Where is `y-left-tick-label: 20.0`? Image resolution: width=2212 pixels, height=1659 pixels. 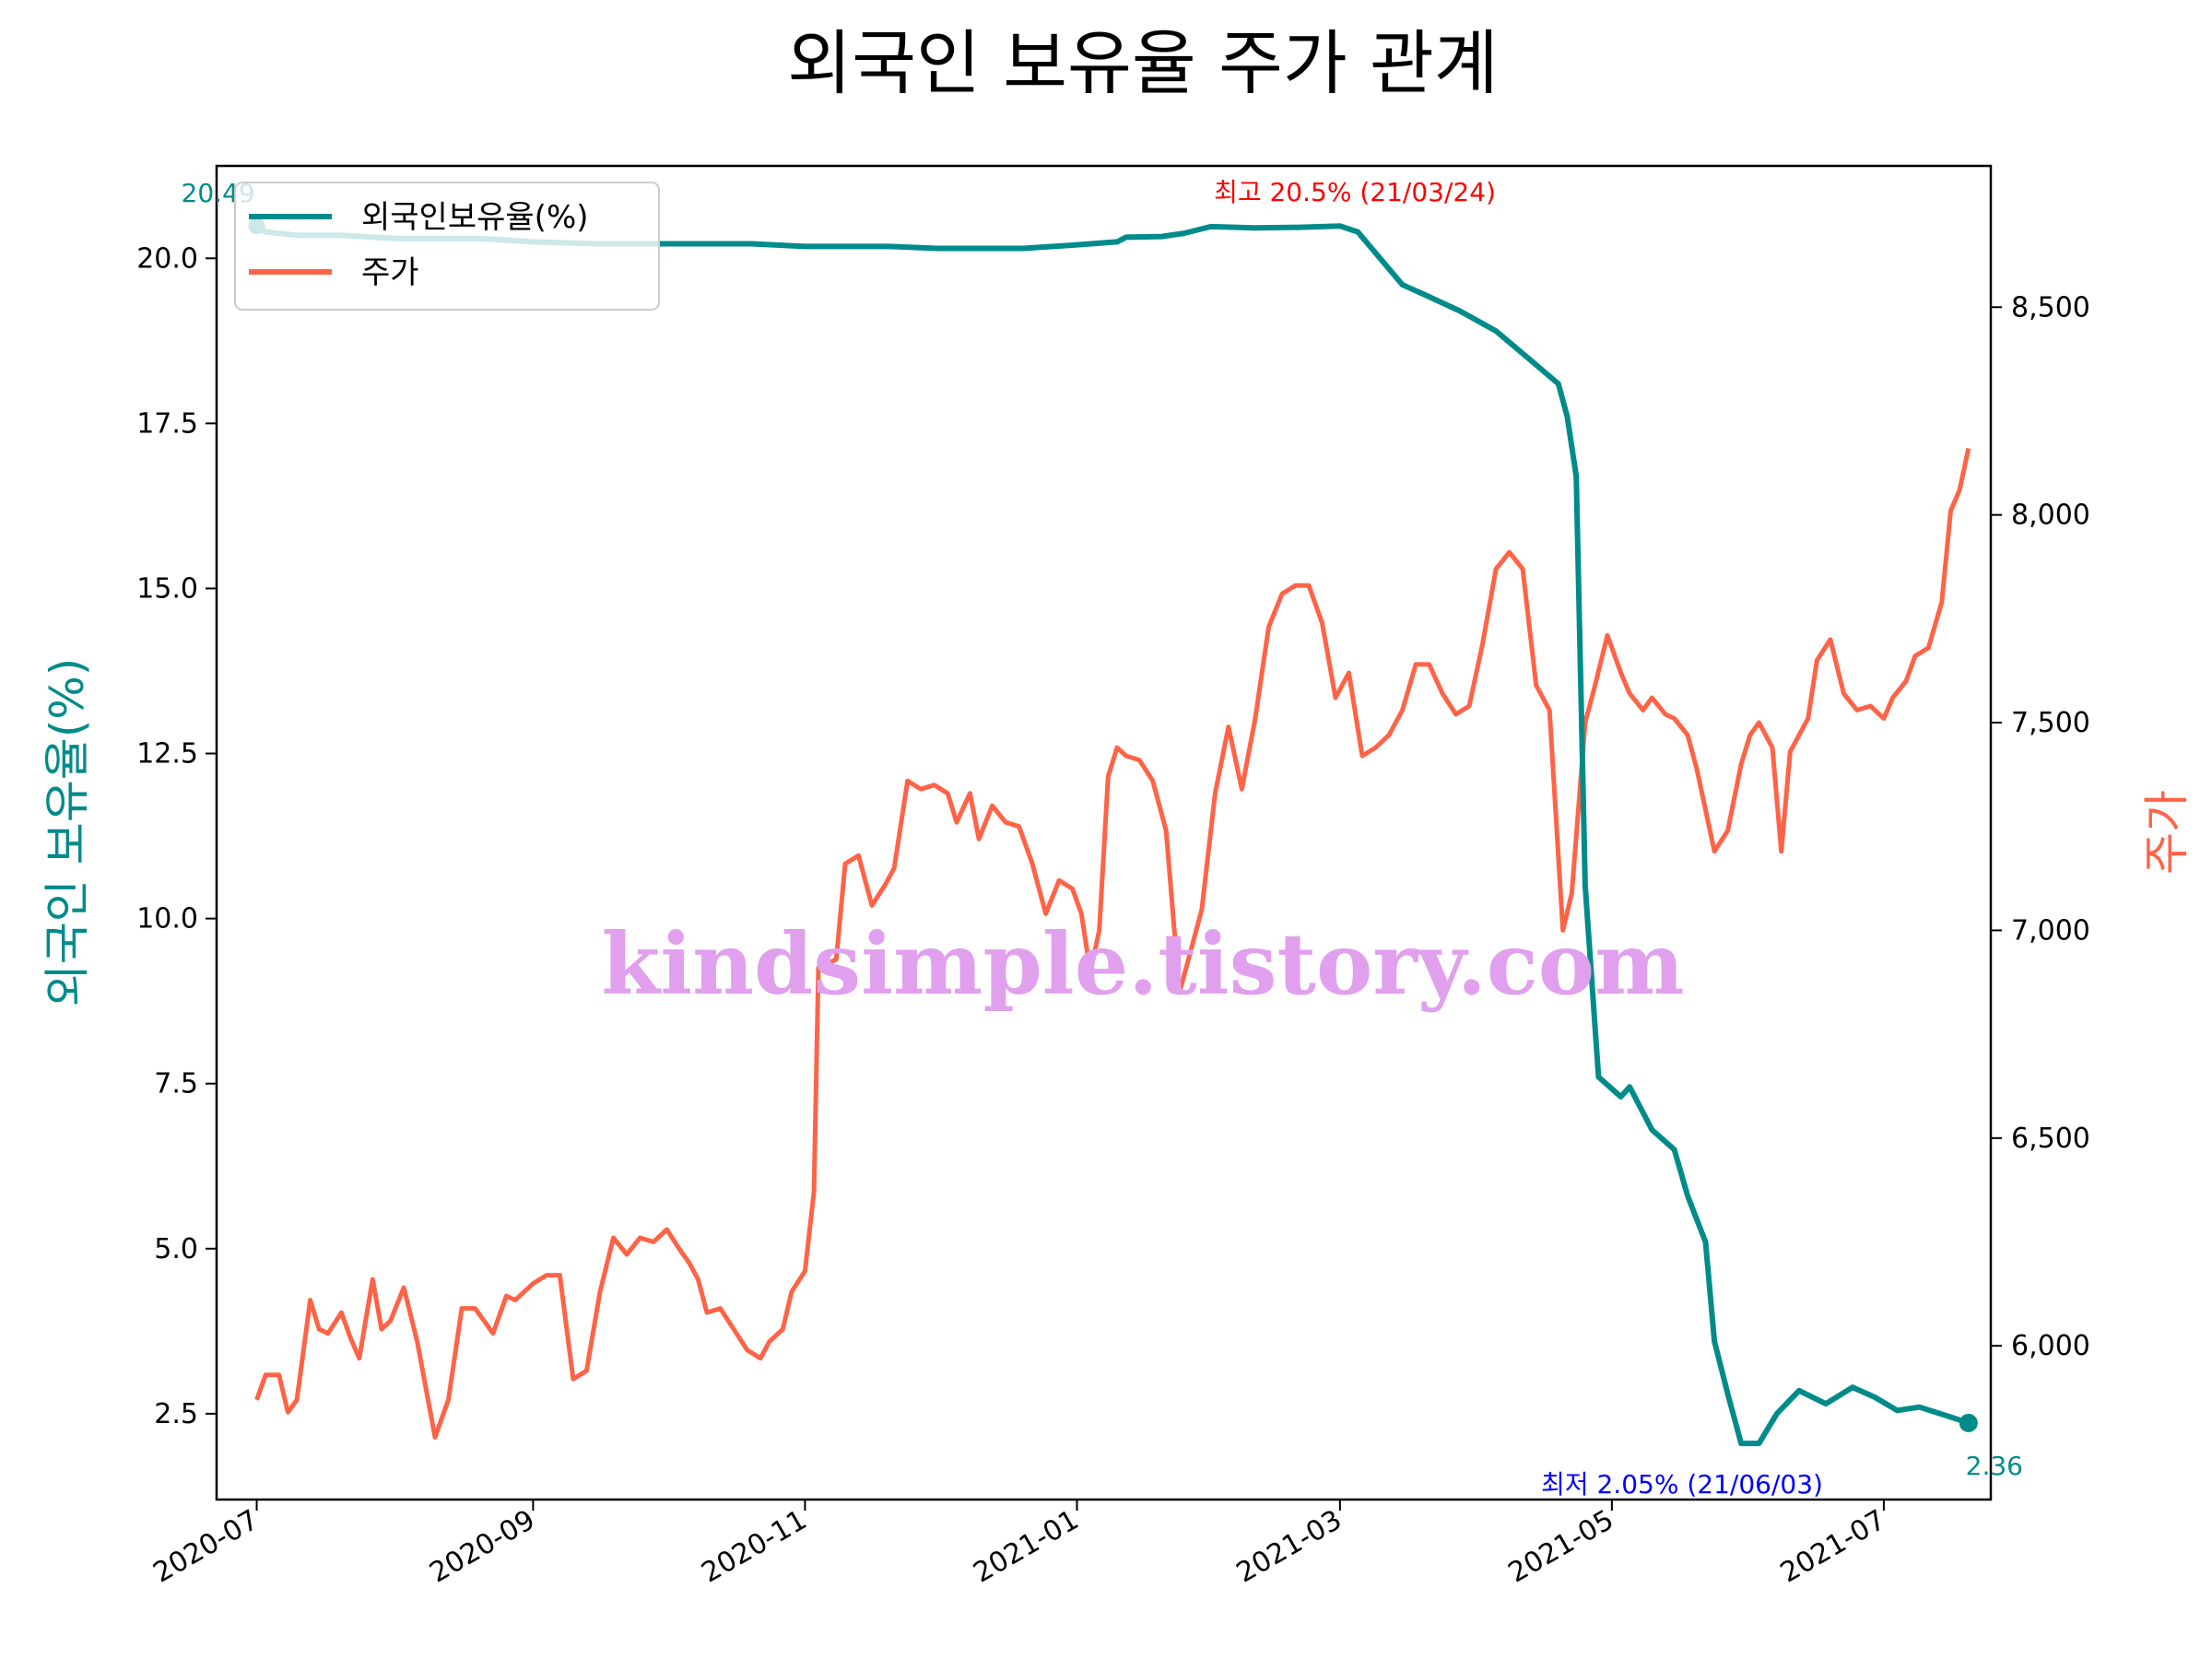
y-left-tick-label: 20.0 is located at coordinates (167, 258).